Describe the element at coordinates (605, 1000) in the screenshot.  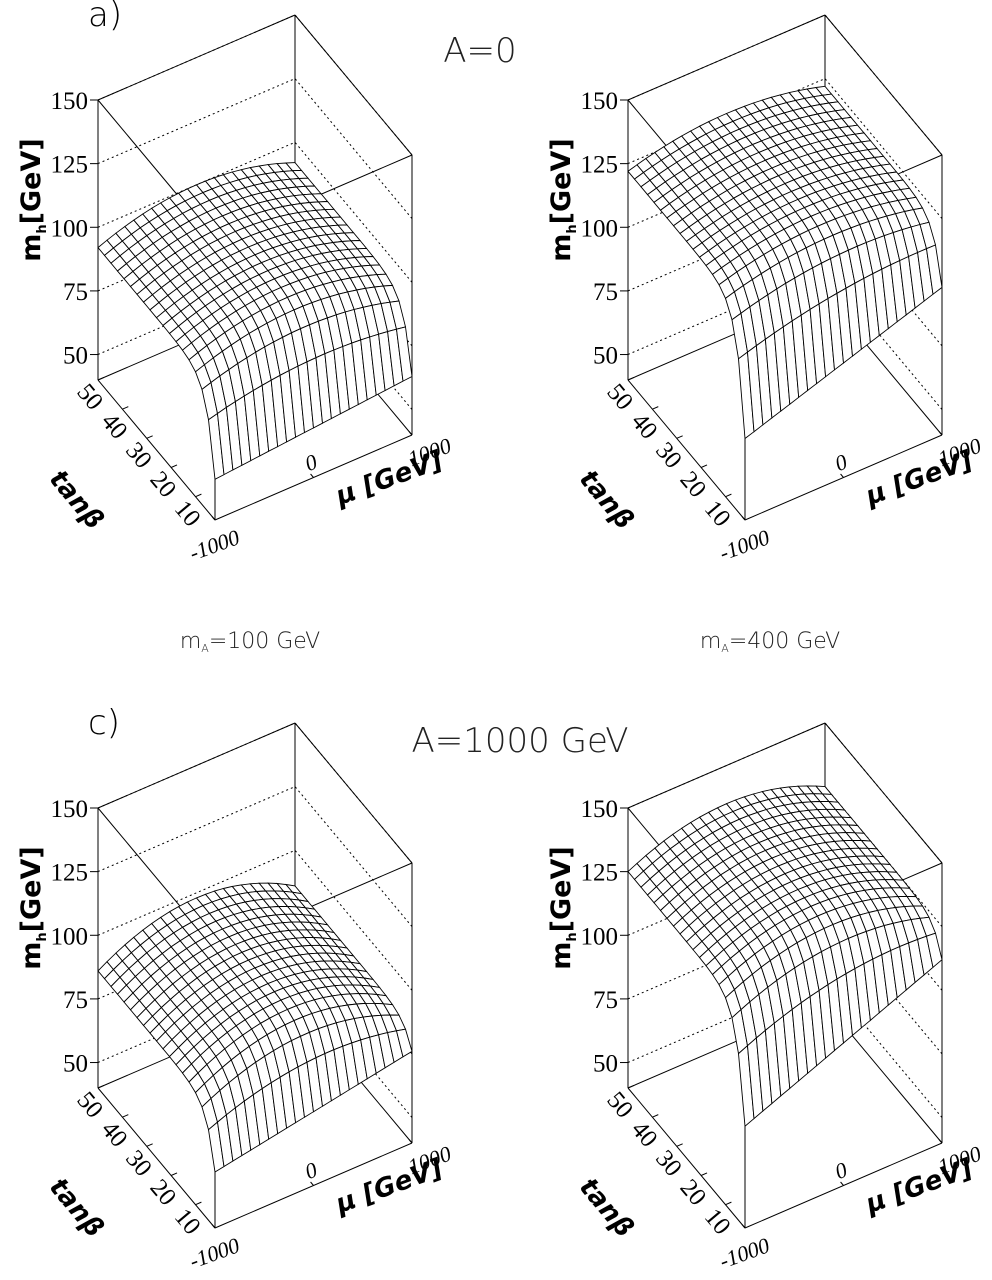
I see `z-tick-label-d-1: 75` at that location.